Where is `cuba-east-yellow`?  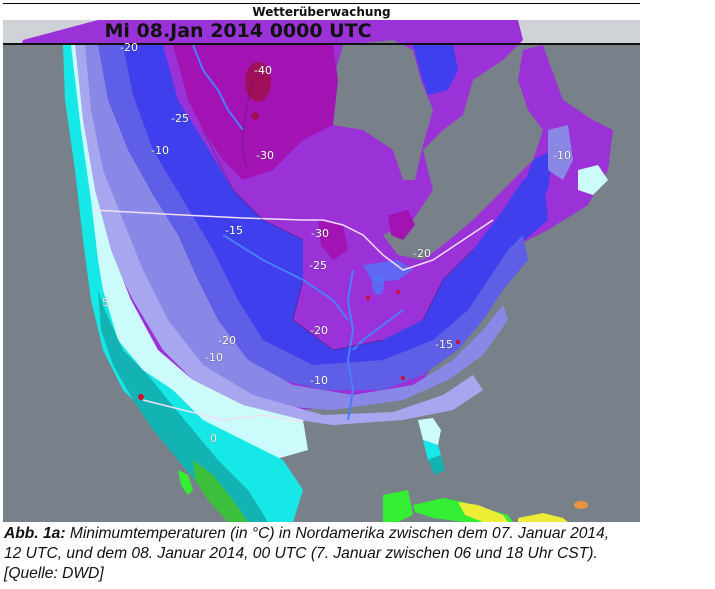 cuba-east-yellow is located at coordinates (483, 512).